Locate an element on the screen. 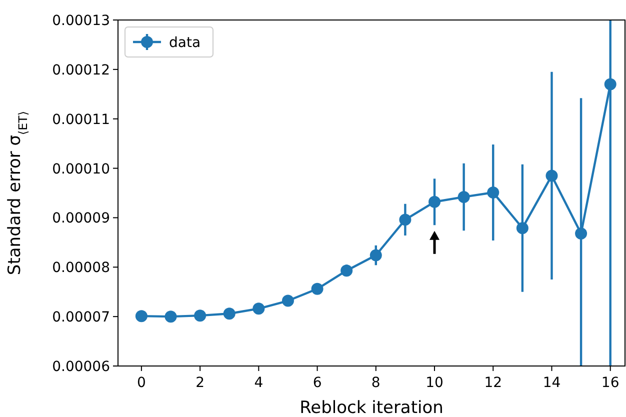 The image size is (626, 417). x-axis-title: Reblock iteration is located at coordinates (372, 407).